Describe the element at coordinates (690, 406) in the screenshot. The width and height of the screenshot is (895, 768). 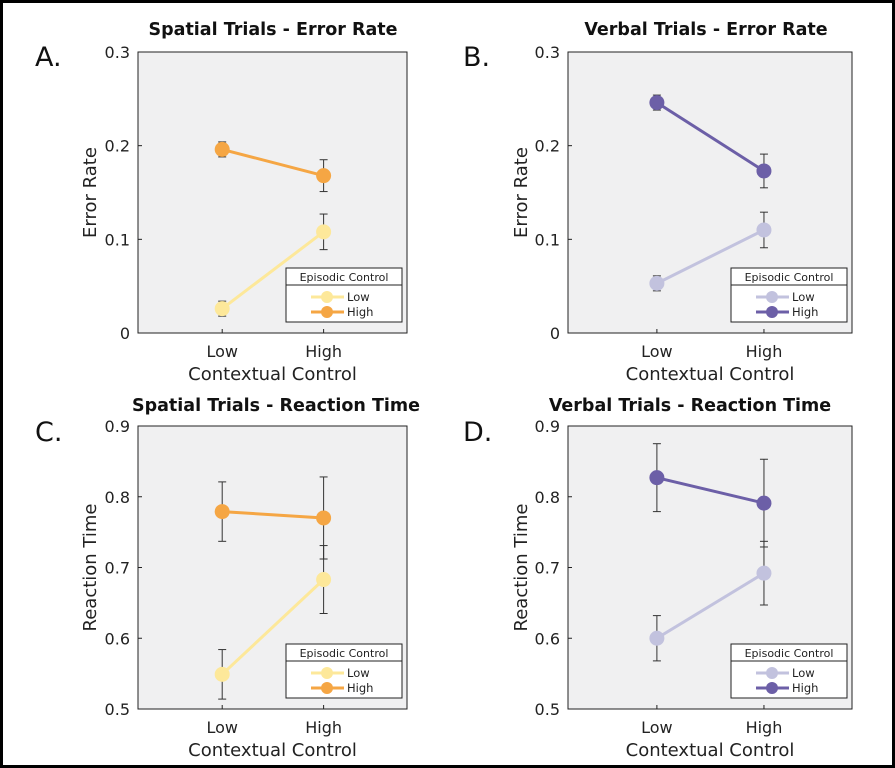
I see `chart-title: Verbal Trials - Reaction Time` at that location.